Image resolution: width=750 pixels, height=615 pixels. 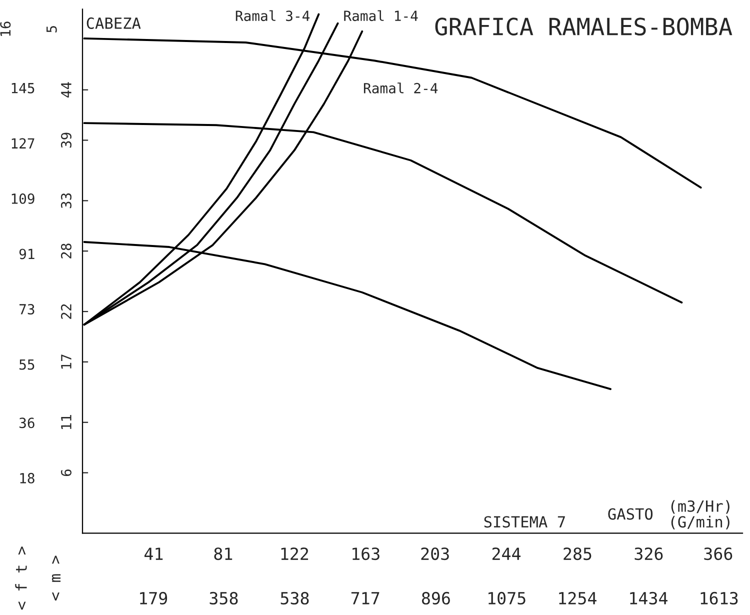 I want to click on y2-tick-label: 55, so click(x=27, y=364).